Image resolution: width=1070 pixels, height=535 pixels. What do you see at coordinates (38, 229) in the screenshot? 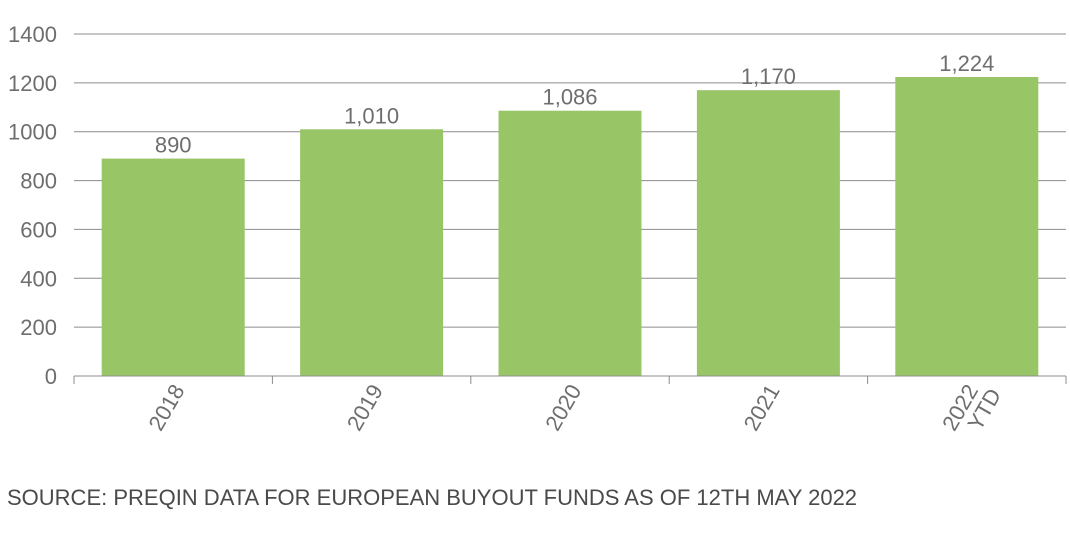
I see `y-tick-label: 600` at bounding box center [38, 229].